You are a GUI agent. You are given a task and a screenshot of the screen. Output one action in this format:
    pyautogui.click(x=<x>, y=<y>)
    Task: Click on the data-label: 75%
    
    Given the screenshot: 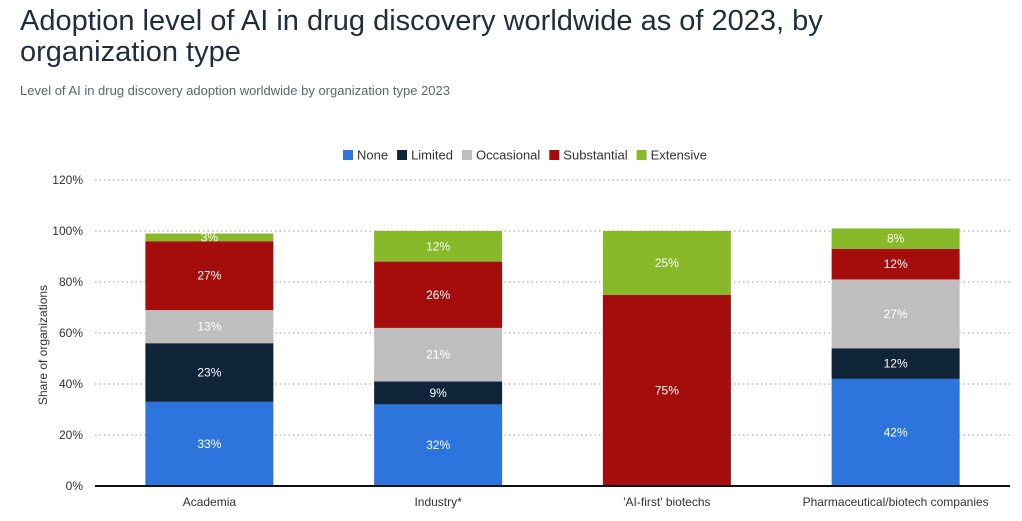 What is the action you would take?
    pyautogui.click(x=667, y=390)
    